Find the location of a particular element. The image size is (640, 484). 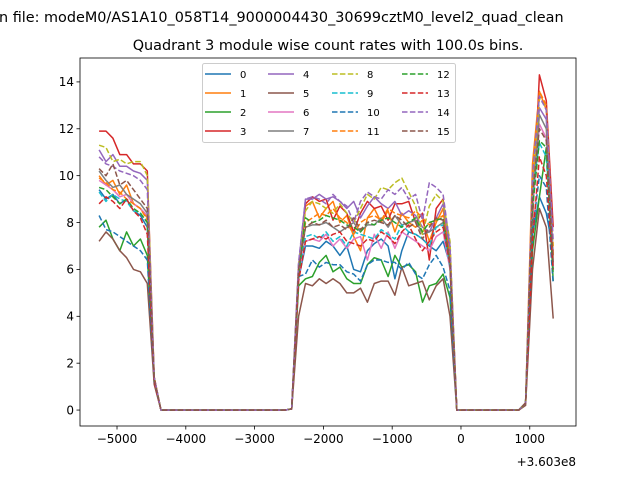

x-tick-label: 0 is located at coordinates (461, 439).